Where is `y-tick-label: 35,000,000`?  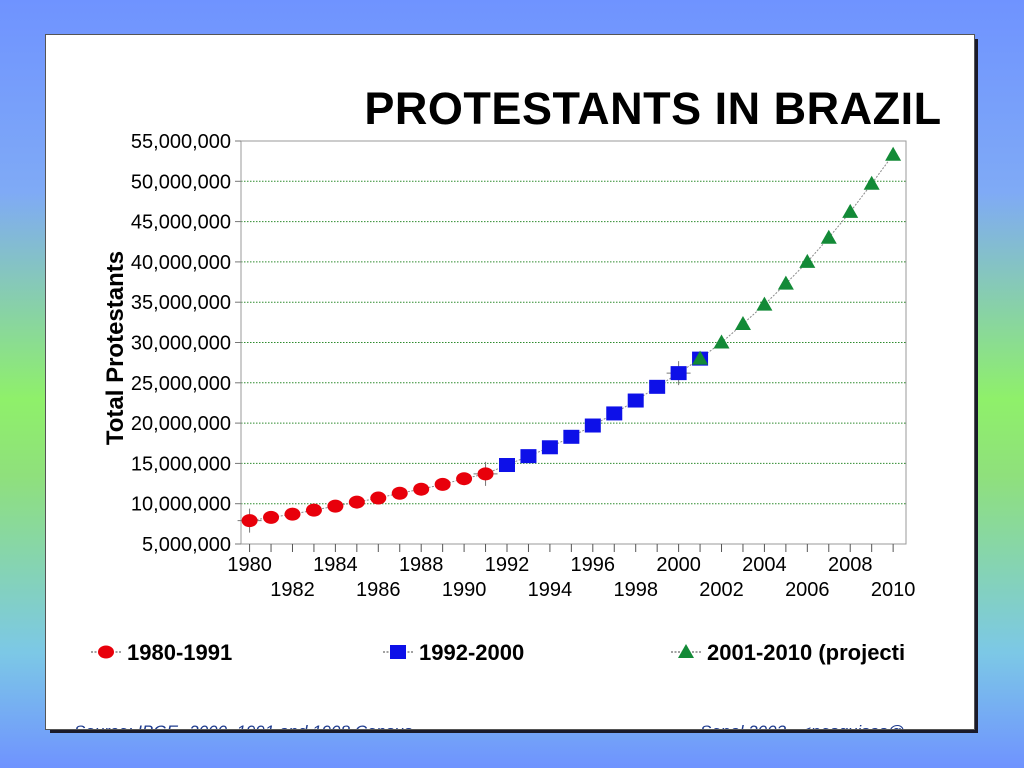
y-tick-label: 35,000,000 is located at coordinates (181, 303).